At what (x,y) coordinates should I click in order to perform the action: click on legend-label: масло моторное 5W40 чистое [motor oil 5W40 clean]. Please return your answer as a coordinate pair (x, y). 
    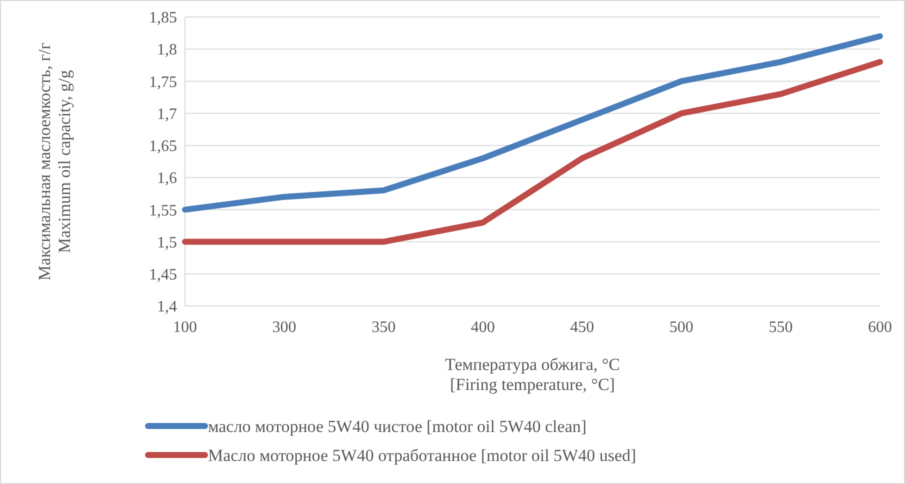
    Looking at the image, I should click on (397, 426).